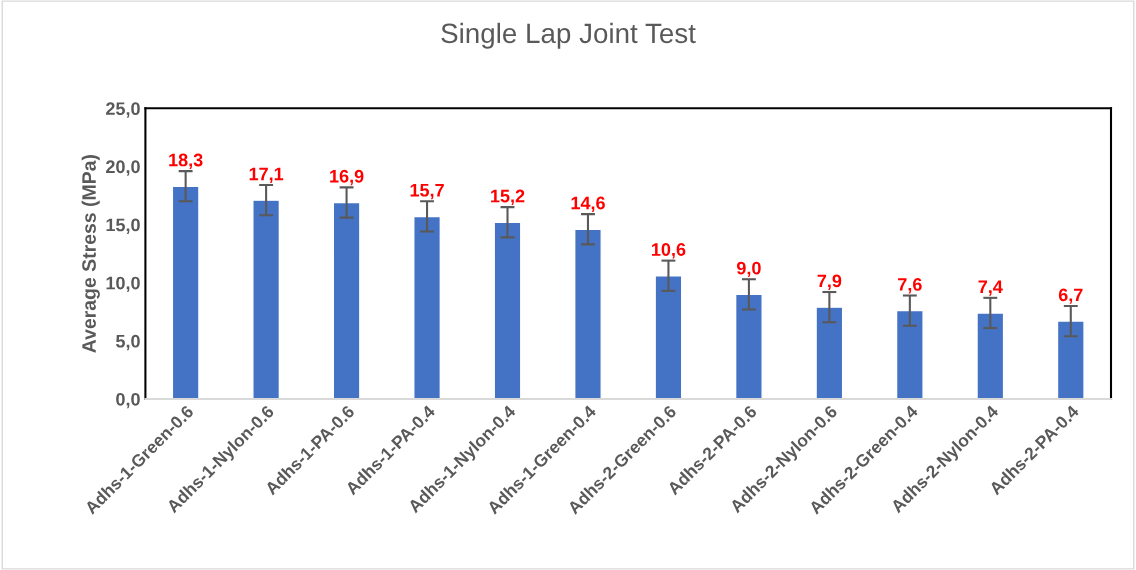  I want to click on data-label: 7,4, so click(990, 288).